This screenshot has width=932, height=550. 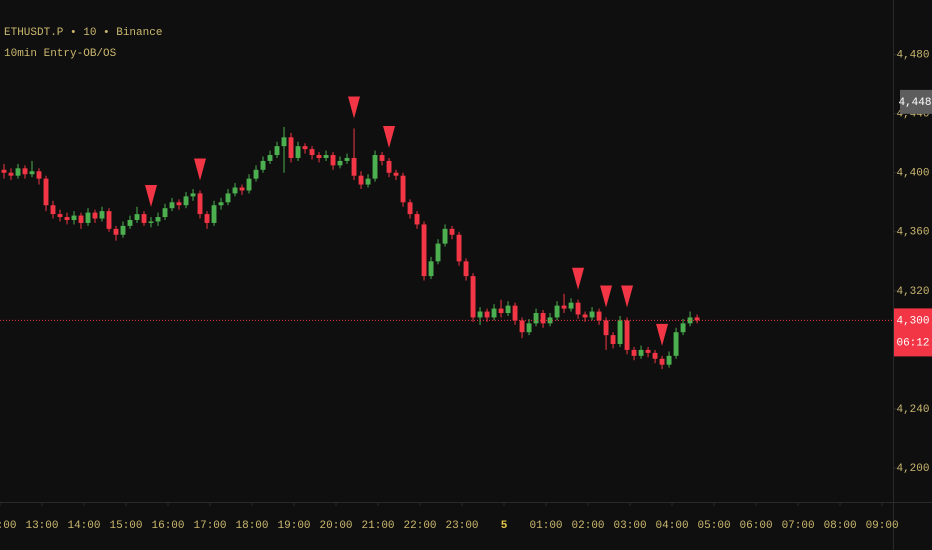 What do you see at coordinates (504, 526) in the screenshot?
I see `x-tick-label: 5` at bounding box center [504, 526].